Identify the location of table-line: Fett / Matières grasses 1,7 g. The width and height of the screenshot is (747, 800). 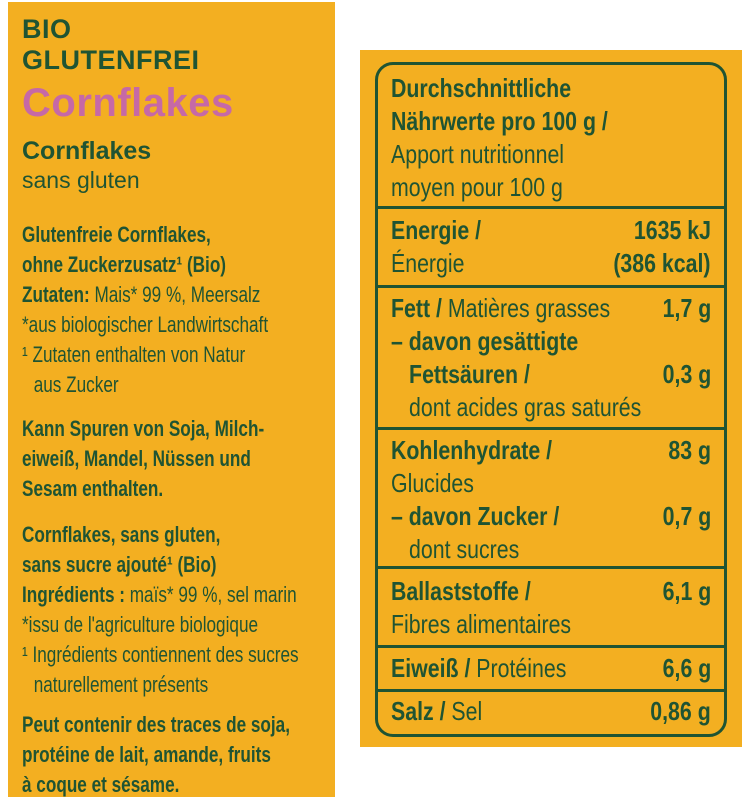
(551, 308).